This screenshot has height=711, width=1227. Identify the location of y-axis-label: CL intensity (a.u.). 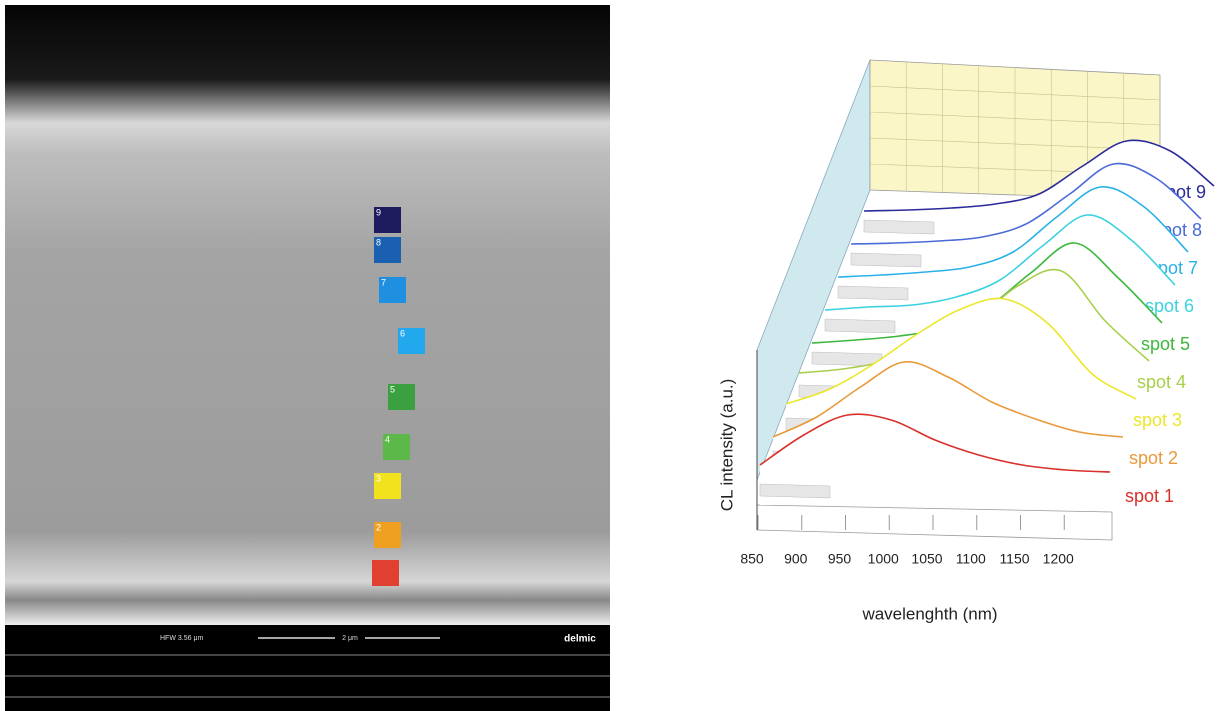
(726, 445).